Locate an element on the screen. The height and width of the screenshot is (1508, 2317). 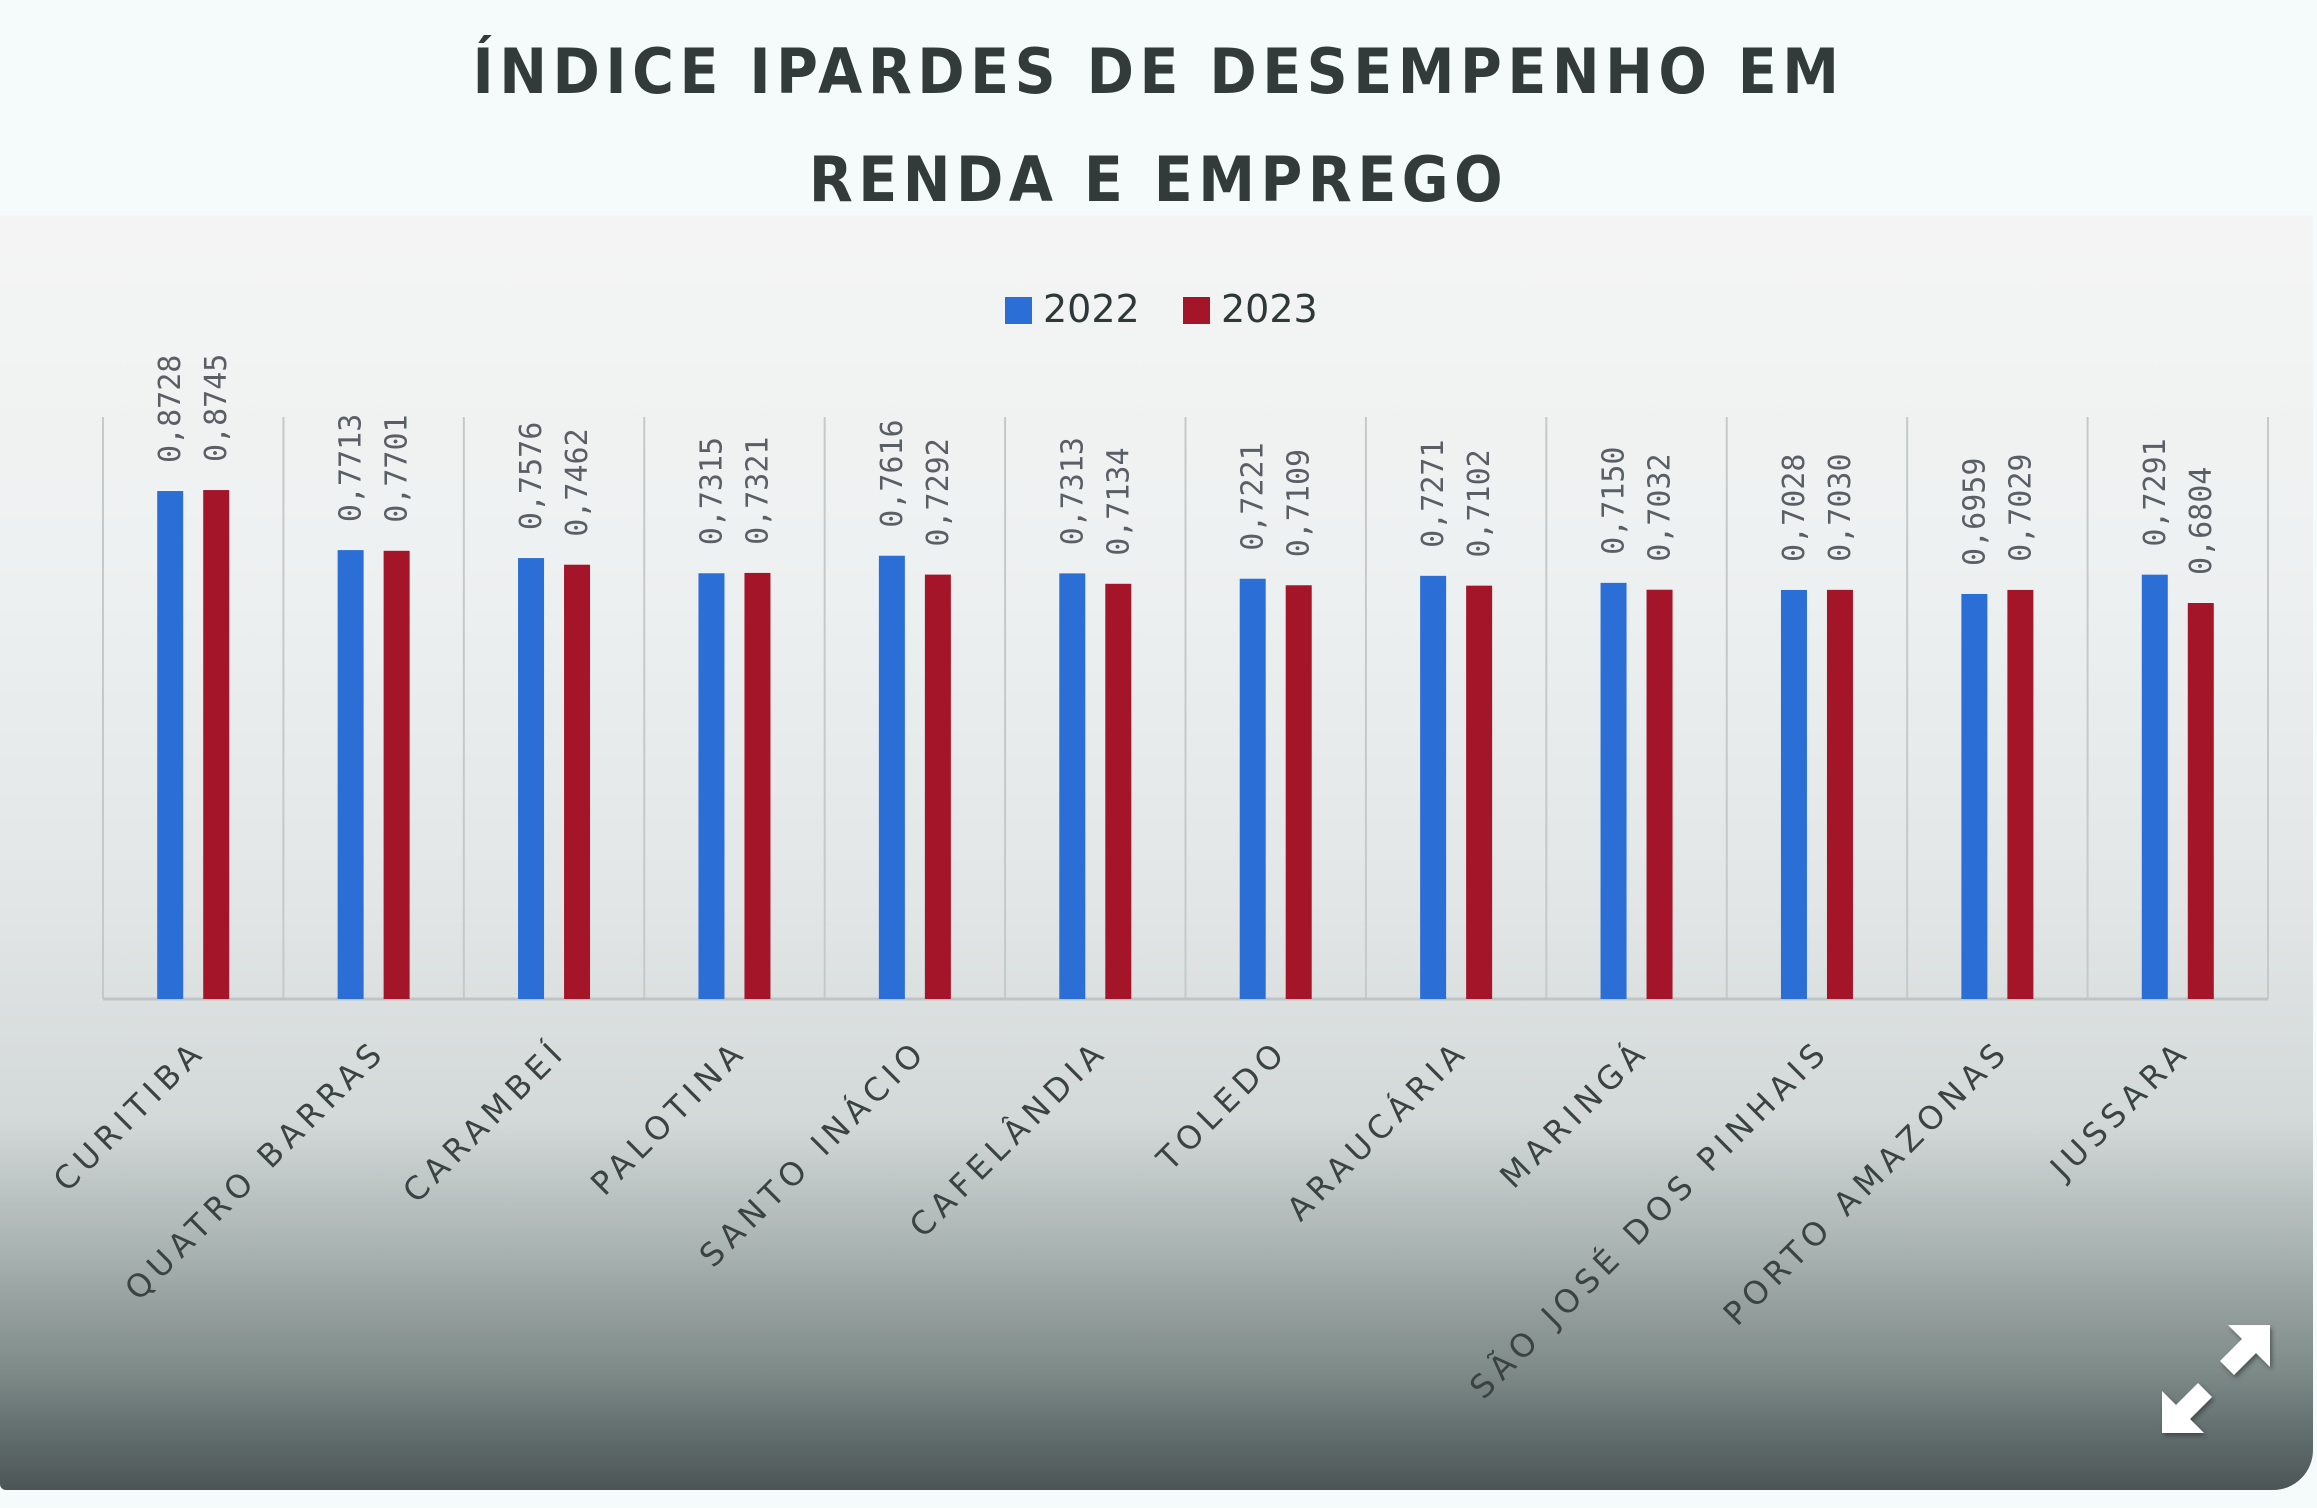
category-label: PORTO AMAZONAS is located at coordinates (1866, 1182).